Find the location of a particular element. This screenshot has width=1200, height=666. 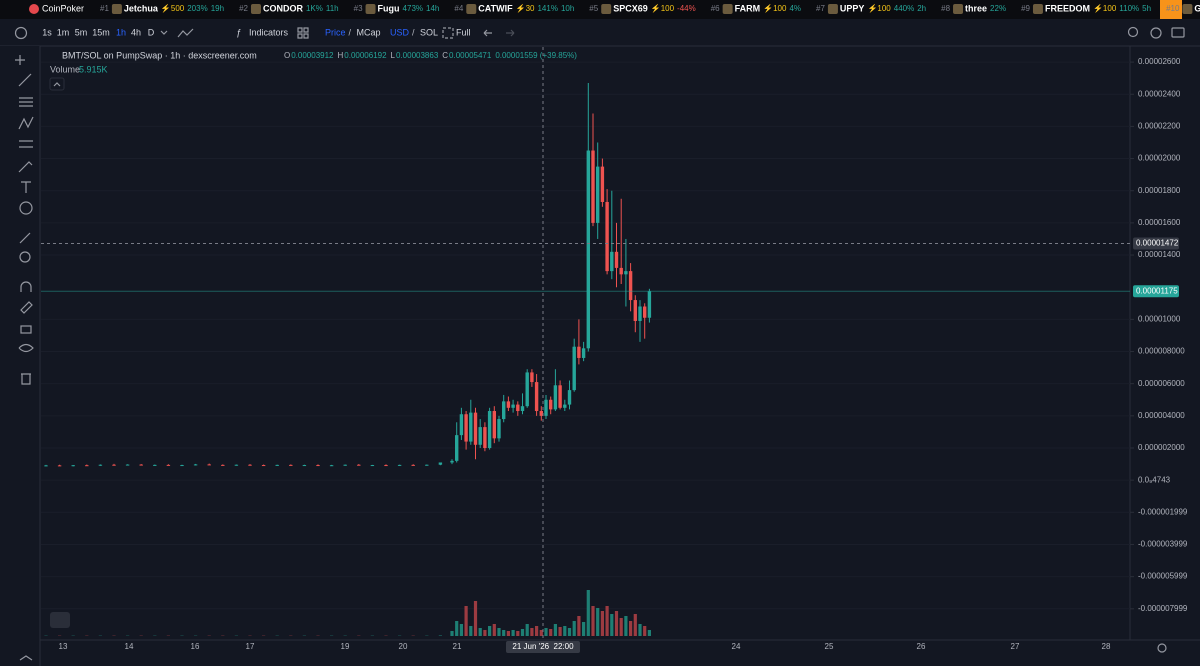

interval: 1s is located at coordinates (47, 32).